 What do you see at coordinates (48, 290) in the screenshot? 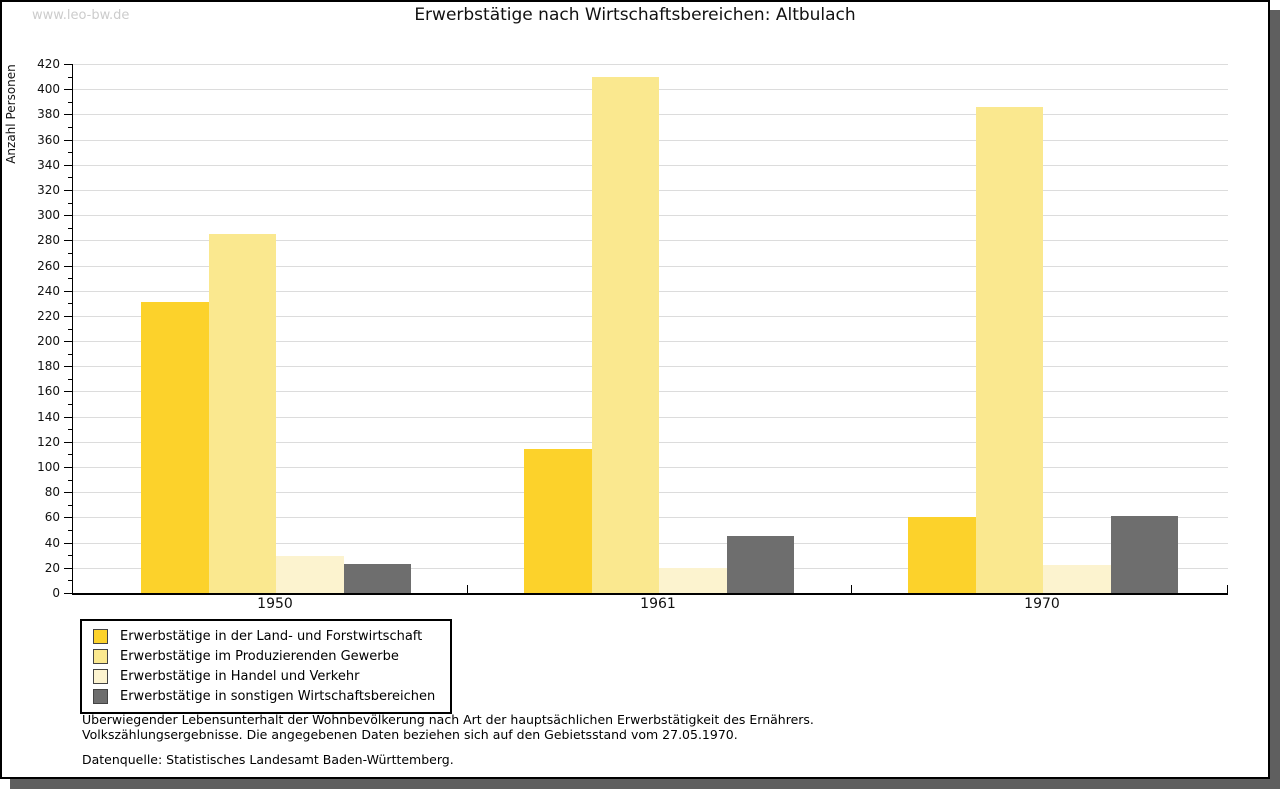
I see `y-tick-label-240: 240` at bounding box center [48, 290].